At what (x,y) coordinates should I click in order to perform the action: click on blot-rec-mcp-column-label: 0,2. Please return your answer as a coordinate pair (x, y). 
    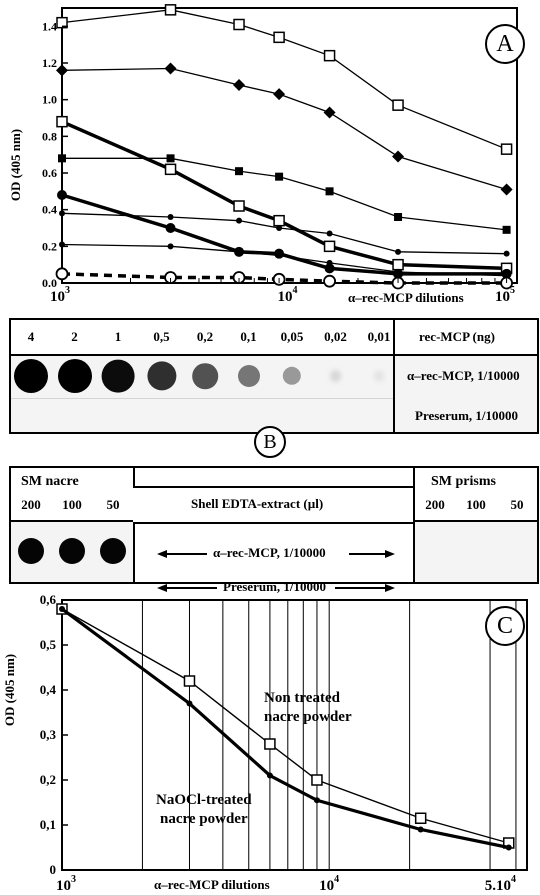
    Looking at the image, I should click on (205, 336).